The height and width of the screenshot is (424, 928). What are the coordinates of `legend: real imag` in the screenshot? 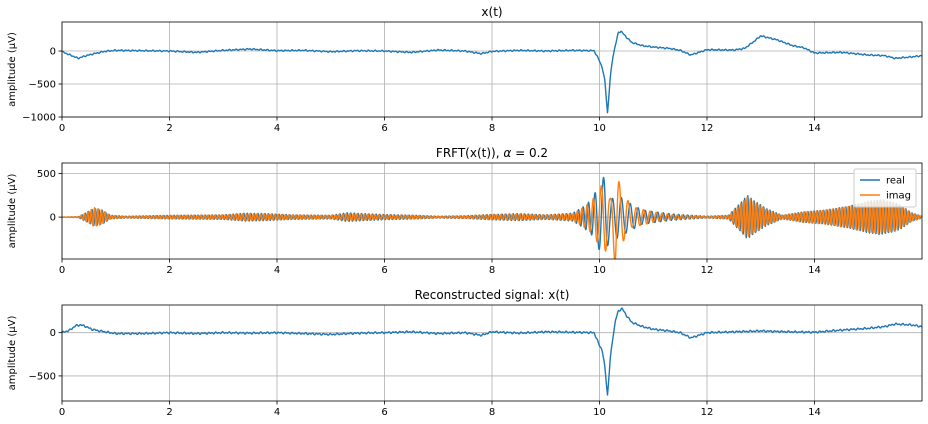 It's located at (885, 188).